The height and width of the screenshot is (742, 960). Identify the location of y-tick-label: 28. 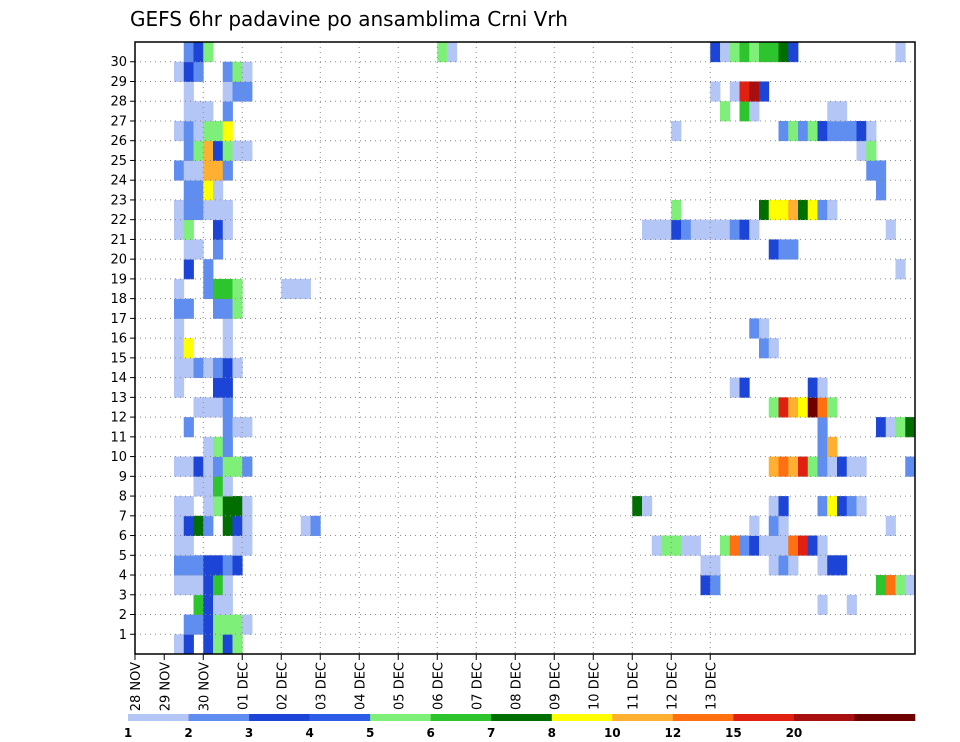
(118, 102).